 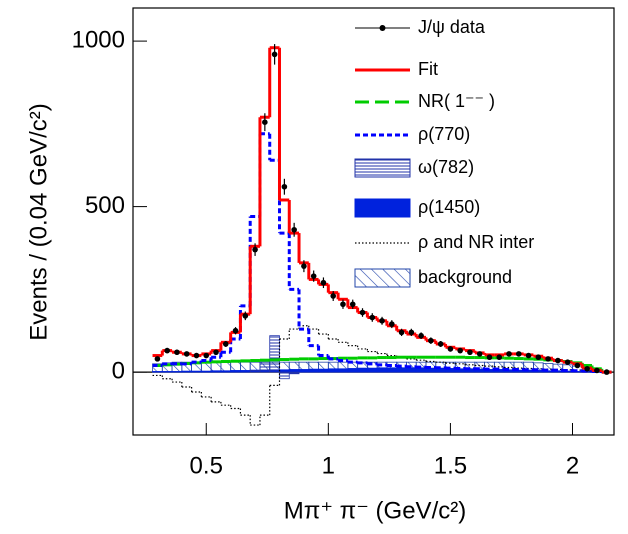 What do you see at coordinates (428, 69) in the screenshot?
I see `legend-label: Fit` at bounding box center [428, 69].